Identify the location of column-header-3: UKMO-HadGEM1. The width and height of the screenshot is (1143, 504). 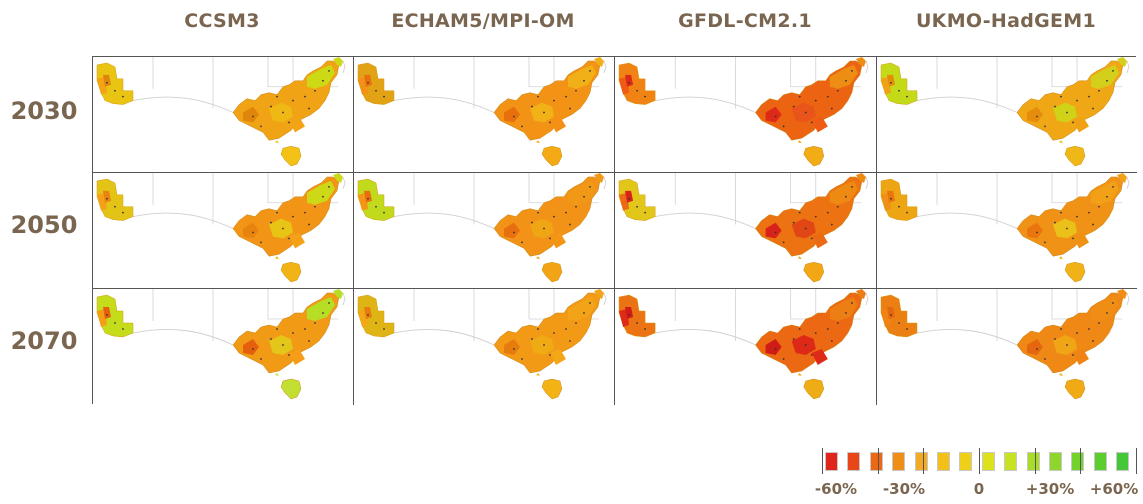
(1006, 21).